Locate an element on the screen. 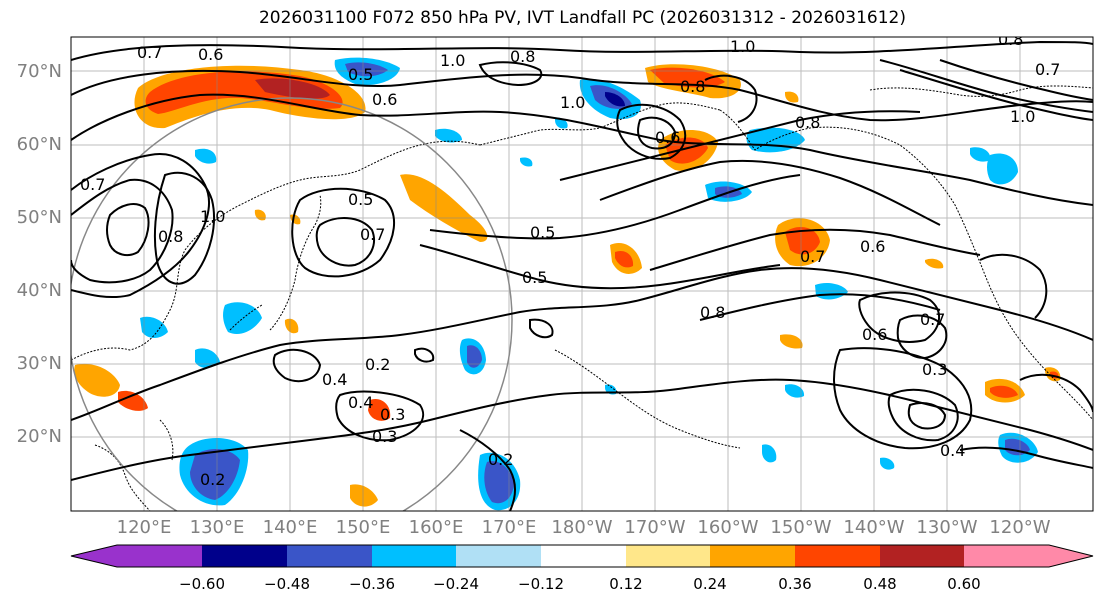 The image size is (1105, 604). lat-label: 40°N is located at coordinates (39, 290).